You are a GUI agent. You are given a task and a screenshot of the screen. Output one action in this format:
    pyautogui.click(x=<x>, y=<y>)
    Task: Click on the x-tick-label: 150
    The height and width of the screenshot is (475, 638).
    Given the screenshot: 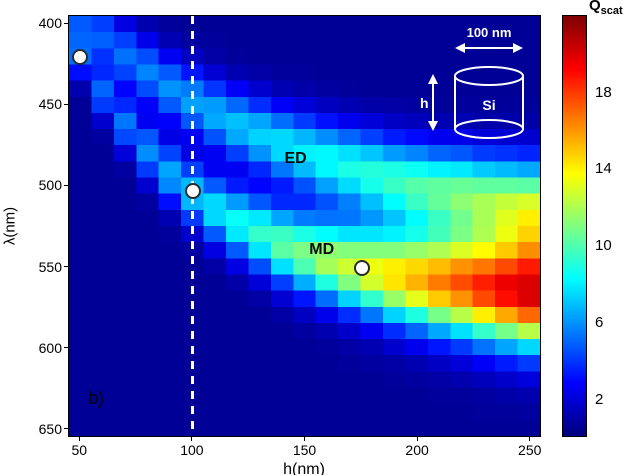 What is the action you would take?
    pyautogui.click(x=304, y=450)
    